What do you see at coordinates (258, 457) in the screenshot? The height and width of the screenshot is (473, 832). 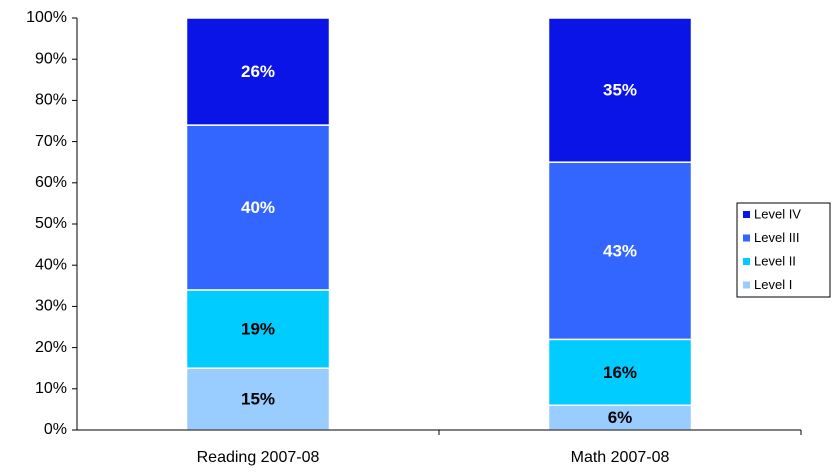 I see `x-tick-label: Reading 2007-08` at bounding box center [258, 457].